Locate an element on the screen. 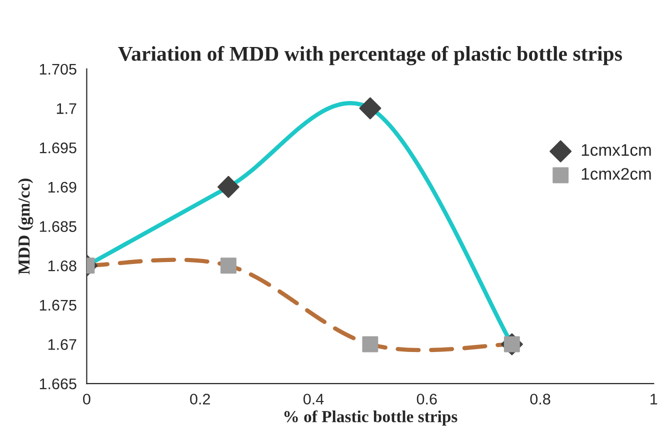  legend-label: 1cmx2cm is located at coordinates (616, 174).